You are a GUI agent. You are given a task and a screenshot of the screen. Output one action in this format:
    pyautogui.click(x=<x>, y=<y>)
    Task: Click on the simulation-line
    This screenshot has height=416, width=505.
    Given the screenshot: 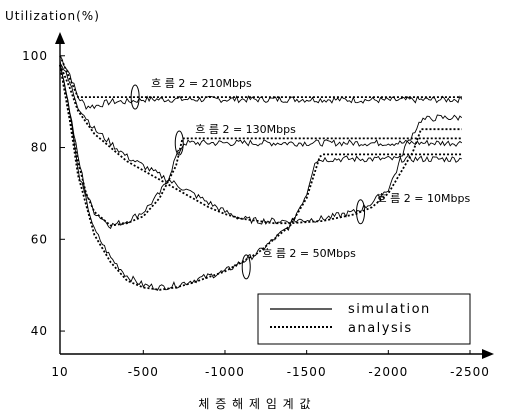 What is the action you would take?
    pyautogui.click(x=261, y=82)
    